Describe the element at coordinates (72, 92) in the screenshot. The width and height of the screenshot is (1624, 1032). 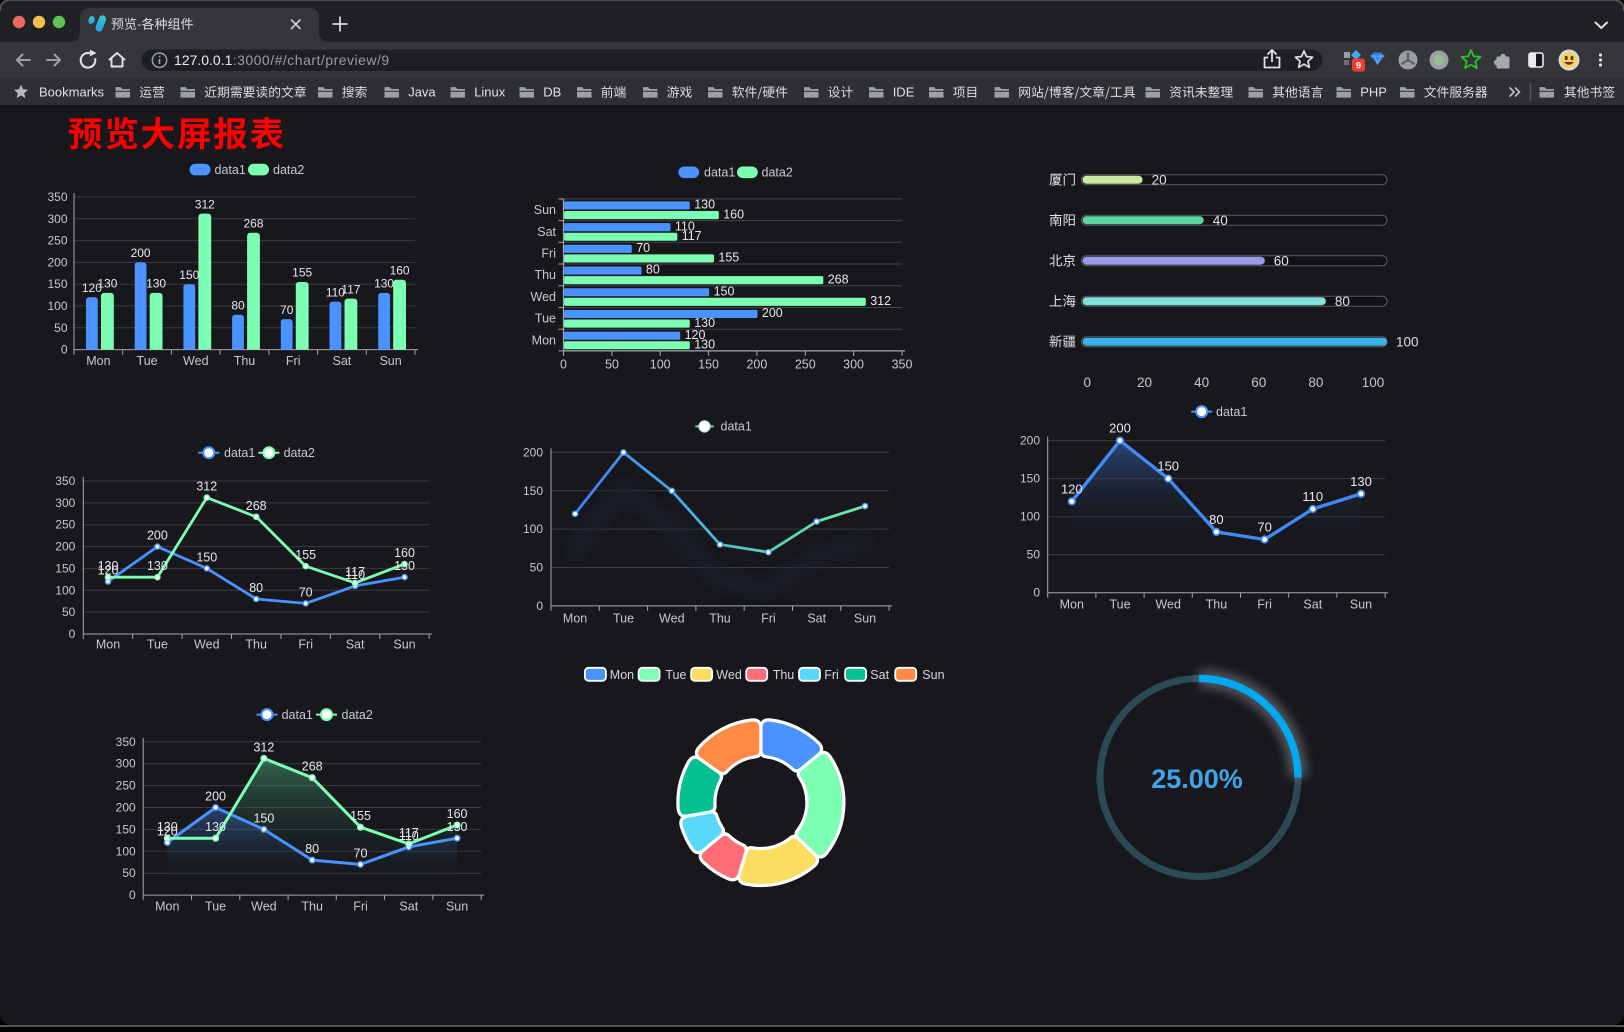
I see `svg-text: Bookmarks` at that location.